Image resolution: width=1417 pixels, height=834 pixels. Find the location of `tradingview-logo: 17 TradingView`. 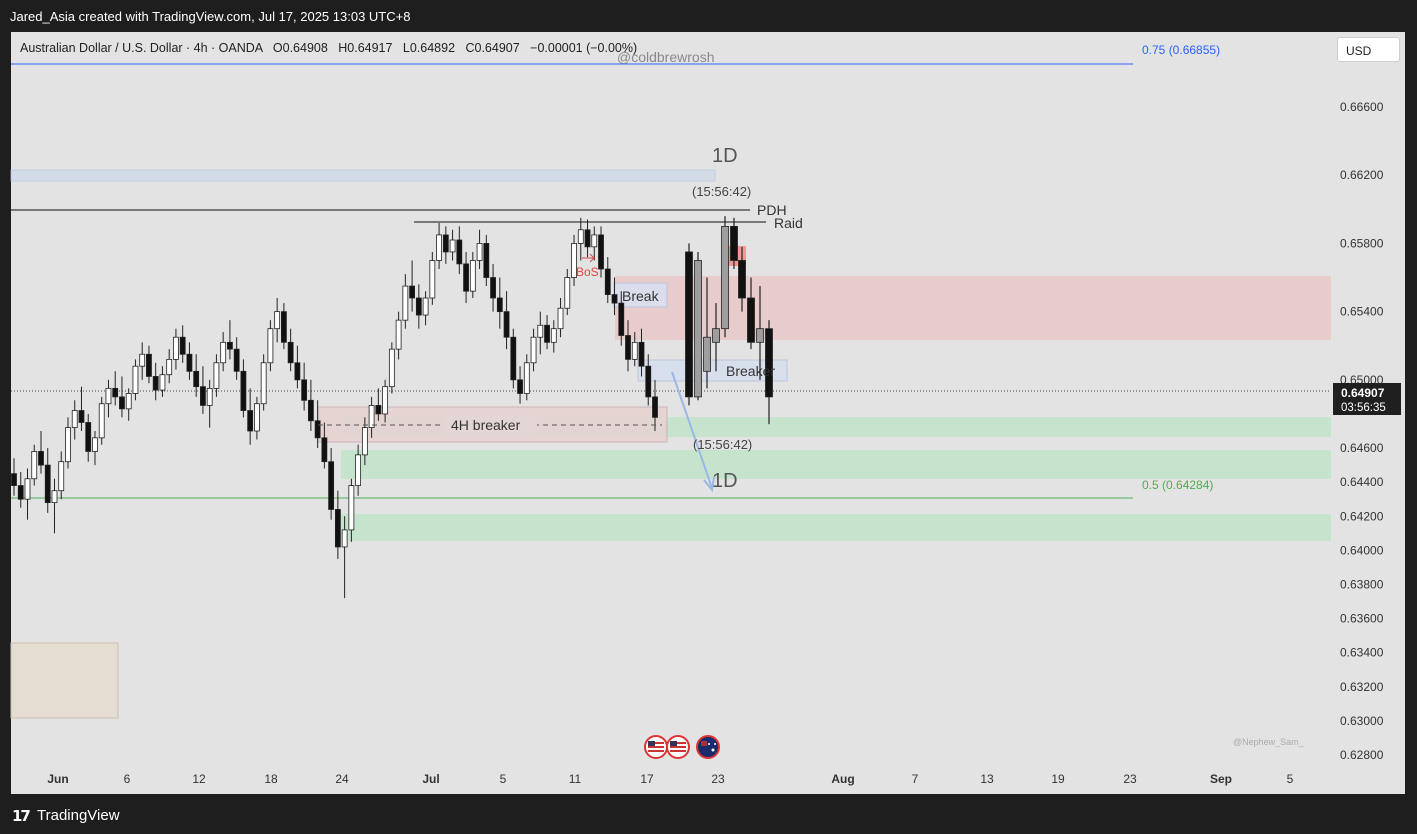

tradingview-logo: 17 TradingView is located at coordinates (67, 816).